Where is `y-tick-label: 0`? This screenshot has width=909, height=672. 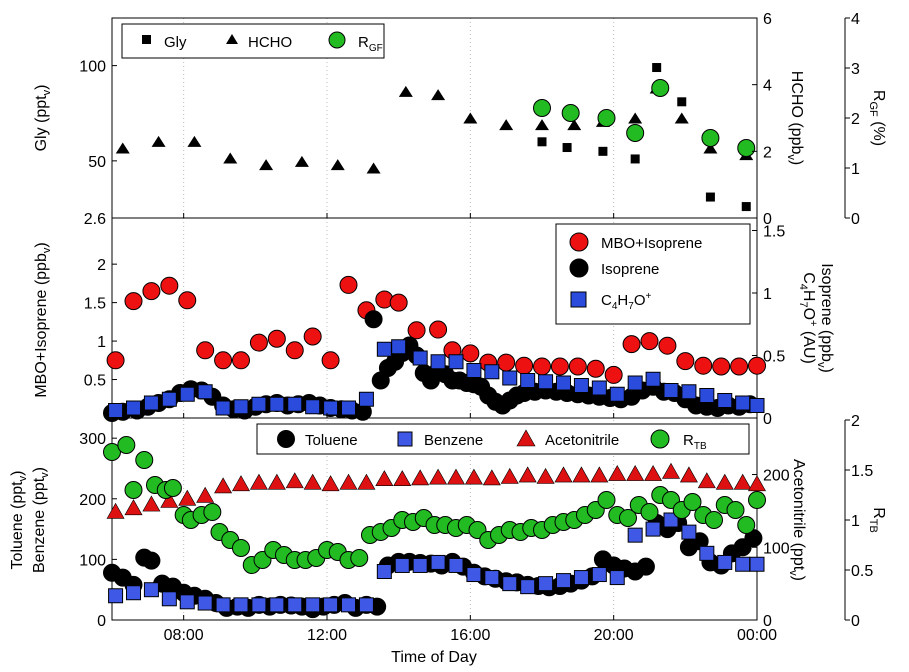 y-tick-label: 0 is located at coordinates (101, 621).